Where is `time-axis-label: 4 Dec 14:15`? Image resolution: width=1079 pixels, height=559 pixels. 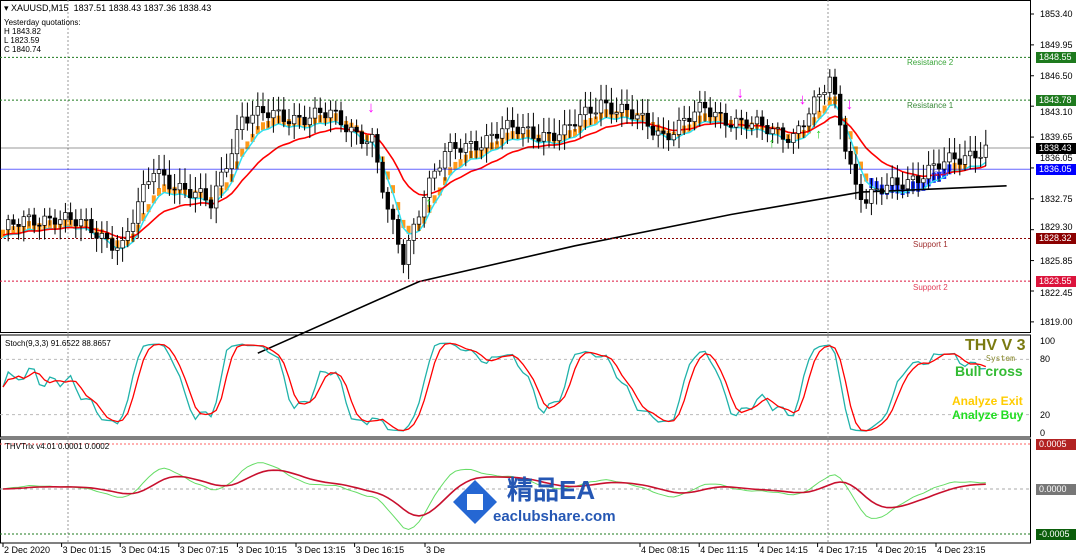
time-axis-label: 4 Dec 14:15 is located at coordinates (783, 550).